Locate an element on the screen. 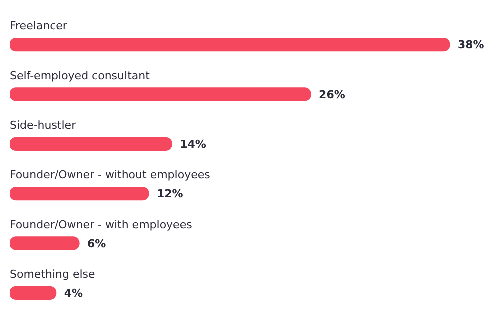 This screenshot has height=320, width=500. y-tick-label: Something else is located at coordinates (53, 275).